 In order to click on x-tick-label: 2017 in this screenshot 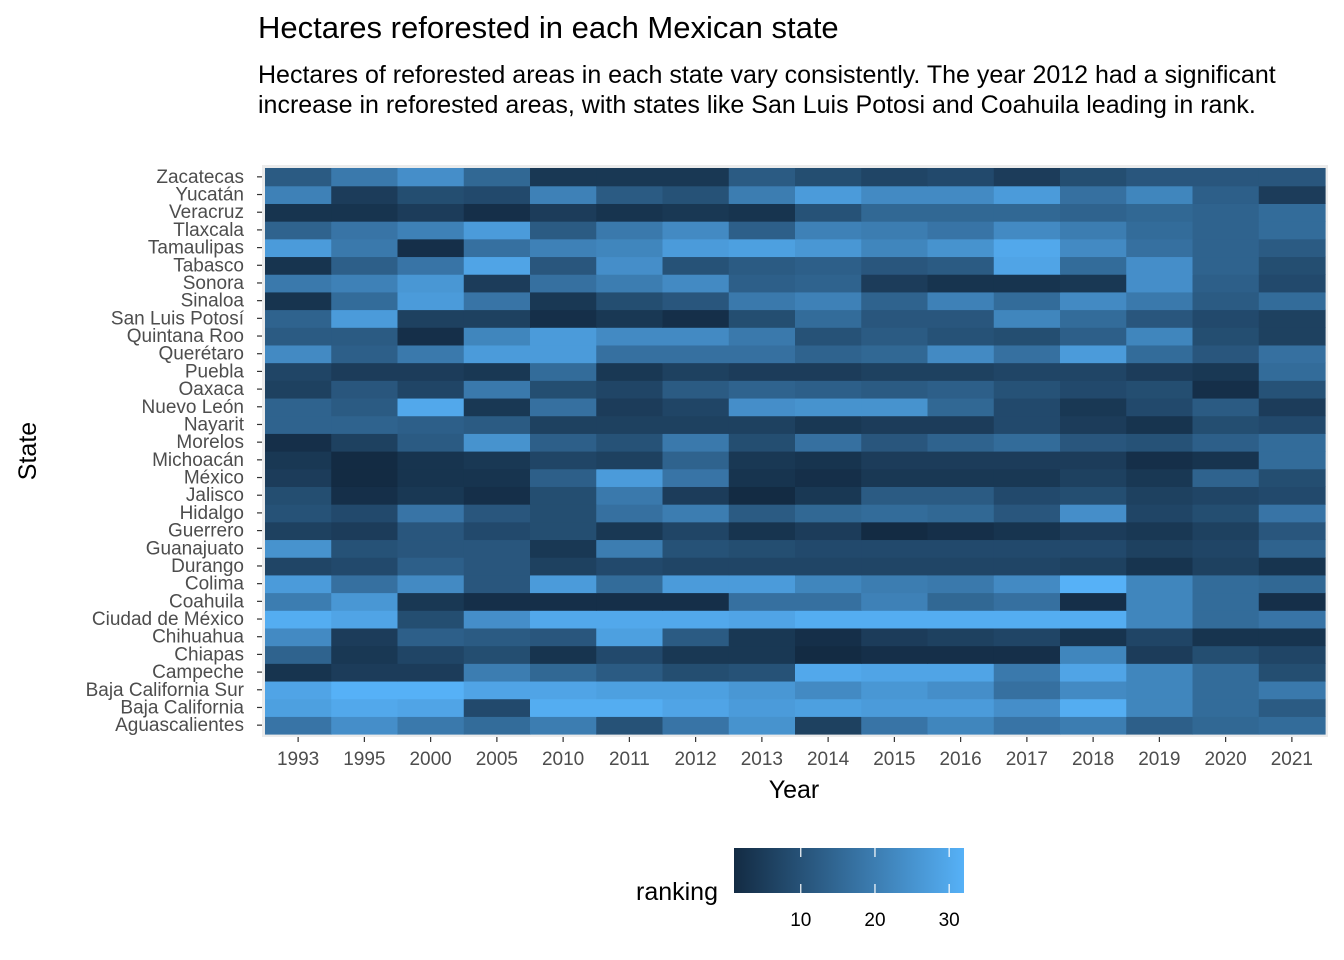, I will do `click(1027, 759)`.